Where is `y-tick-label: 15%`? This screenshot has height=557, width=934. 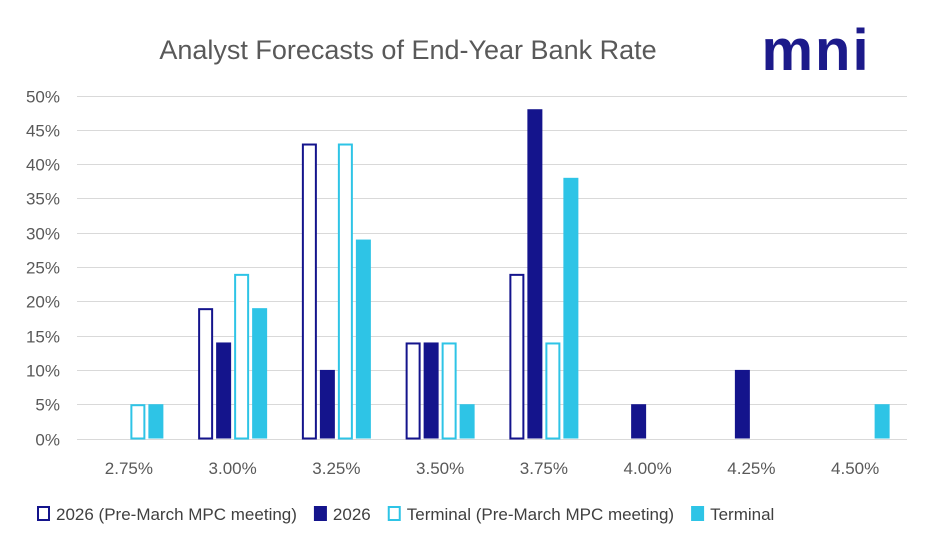 y-tick-label: 15% is located at coordinates (43, 337).